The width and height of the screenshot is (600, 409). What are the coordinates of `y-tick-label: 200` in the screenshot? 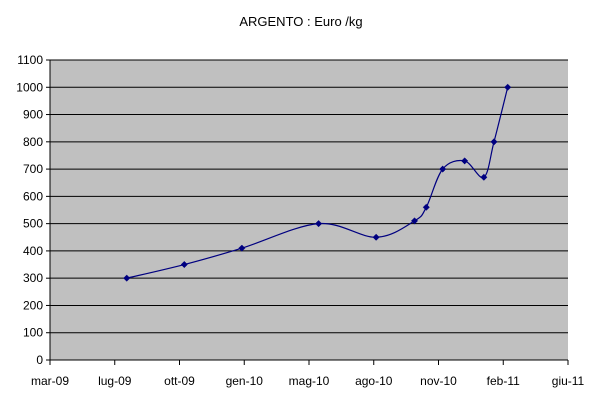 It's located at (33, 305).